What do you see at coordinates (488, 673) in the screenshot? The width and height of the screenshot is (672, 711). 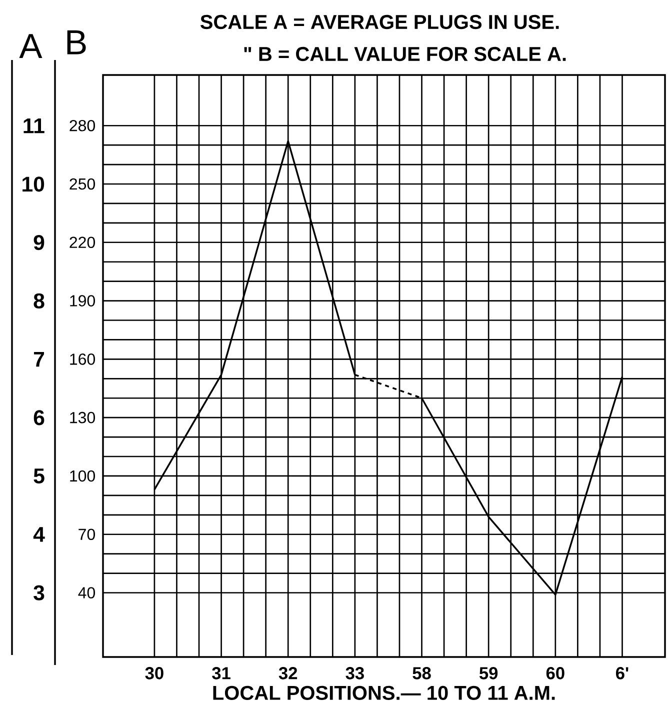 I see `x-tick-label: 59` at bounding box center [488, 673].